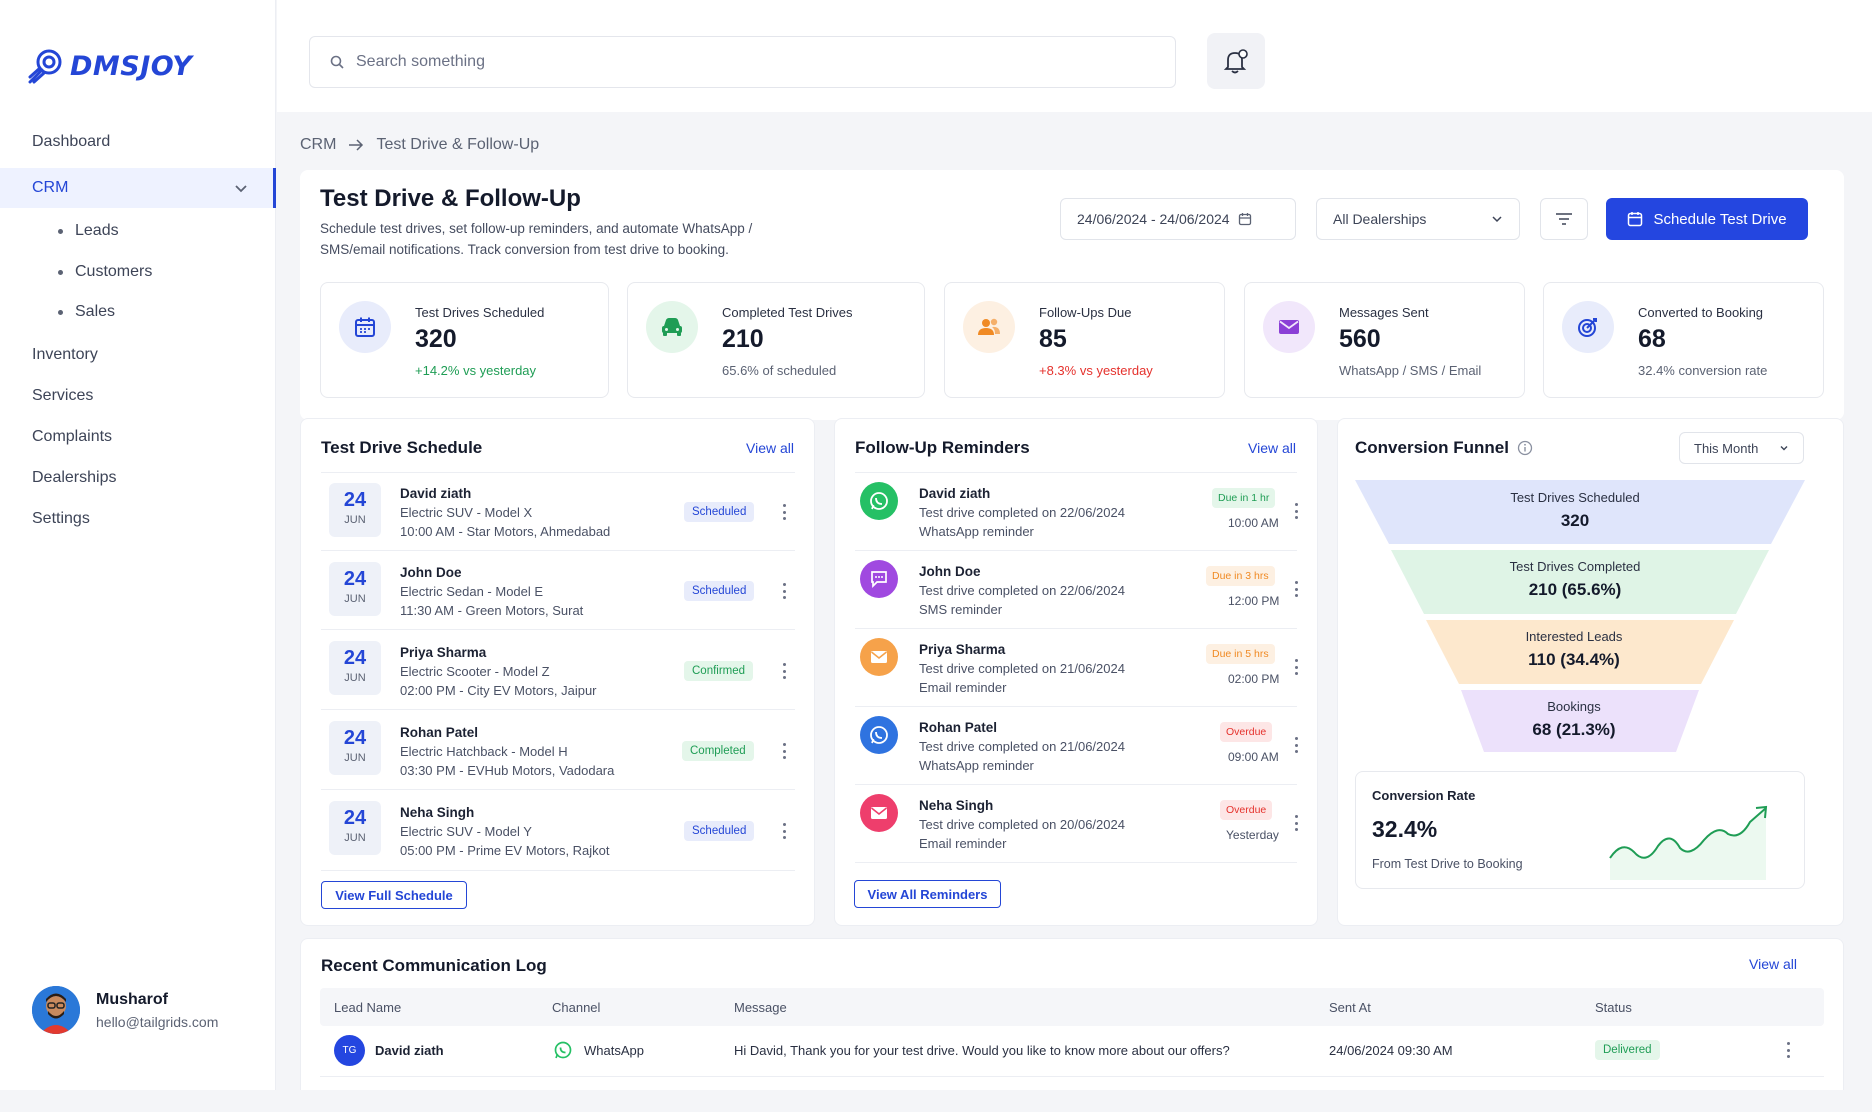 This screenshot has width=1872, height=1112. What do you see at coordinates (1564, 219) in the screenshot?
I see `filter-button` at bounding box center [1564, 219].